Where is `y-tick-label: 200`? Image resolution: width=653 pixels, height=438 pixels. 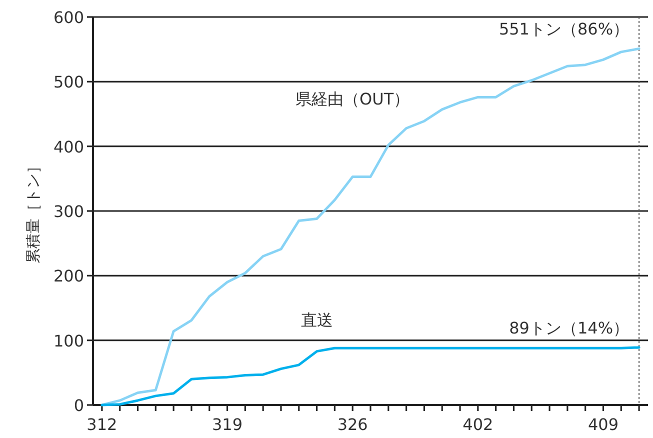 y-tick-label: 200 is located at coordinates (68, 276).